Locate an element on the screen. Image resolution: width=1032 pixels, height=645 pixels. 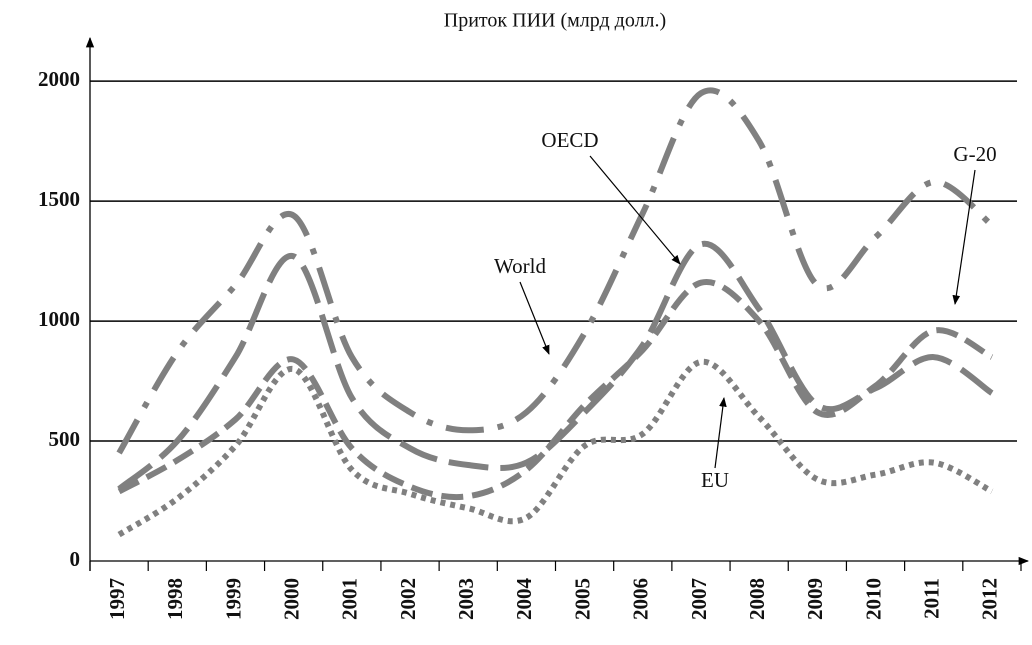
x-tick-label: 2002 is located at coordinates (408, 599).